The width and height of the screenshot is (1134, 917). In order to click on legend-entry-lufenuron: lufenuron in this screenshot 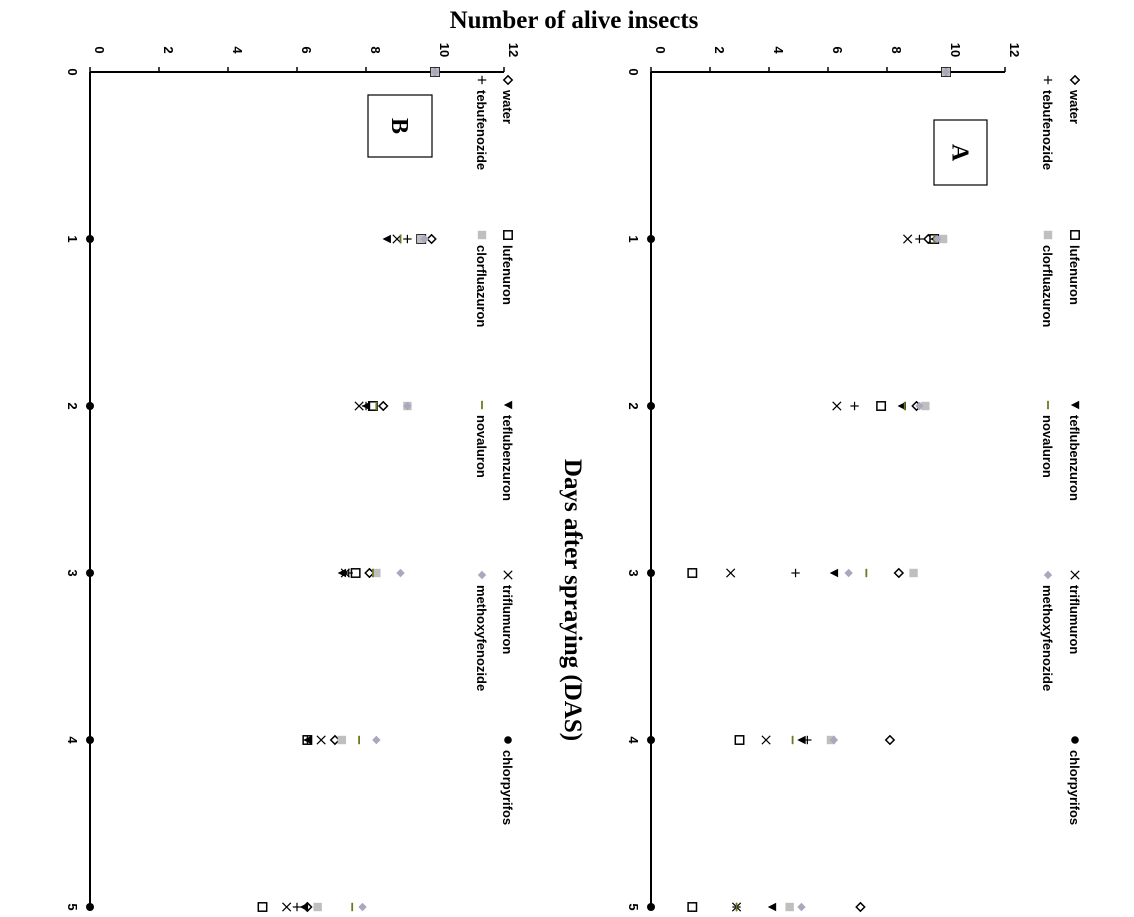, I will do `click(1074, 267)`.